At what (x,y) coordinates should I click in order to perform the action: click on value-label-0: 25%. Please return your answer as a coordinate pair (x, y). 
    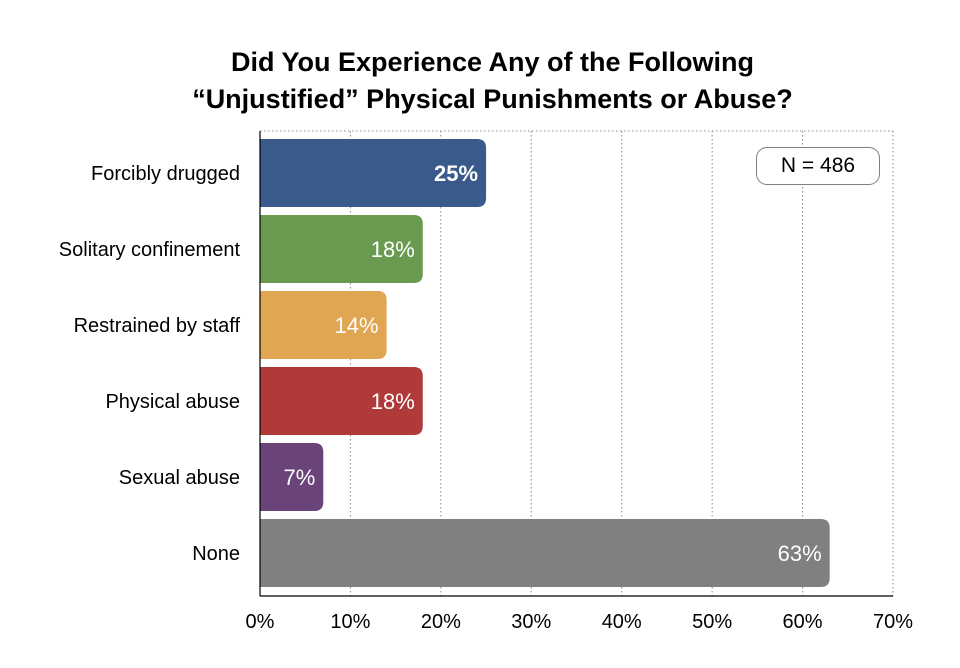
    Looking at the image, I should click on (456, 173).